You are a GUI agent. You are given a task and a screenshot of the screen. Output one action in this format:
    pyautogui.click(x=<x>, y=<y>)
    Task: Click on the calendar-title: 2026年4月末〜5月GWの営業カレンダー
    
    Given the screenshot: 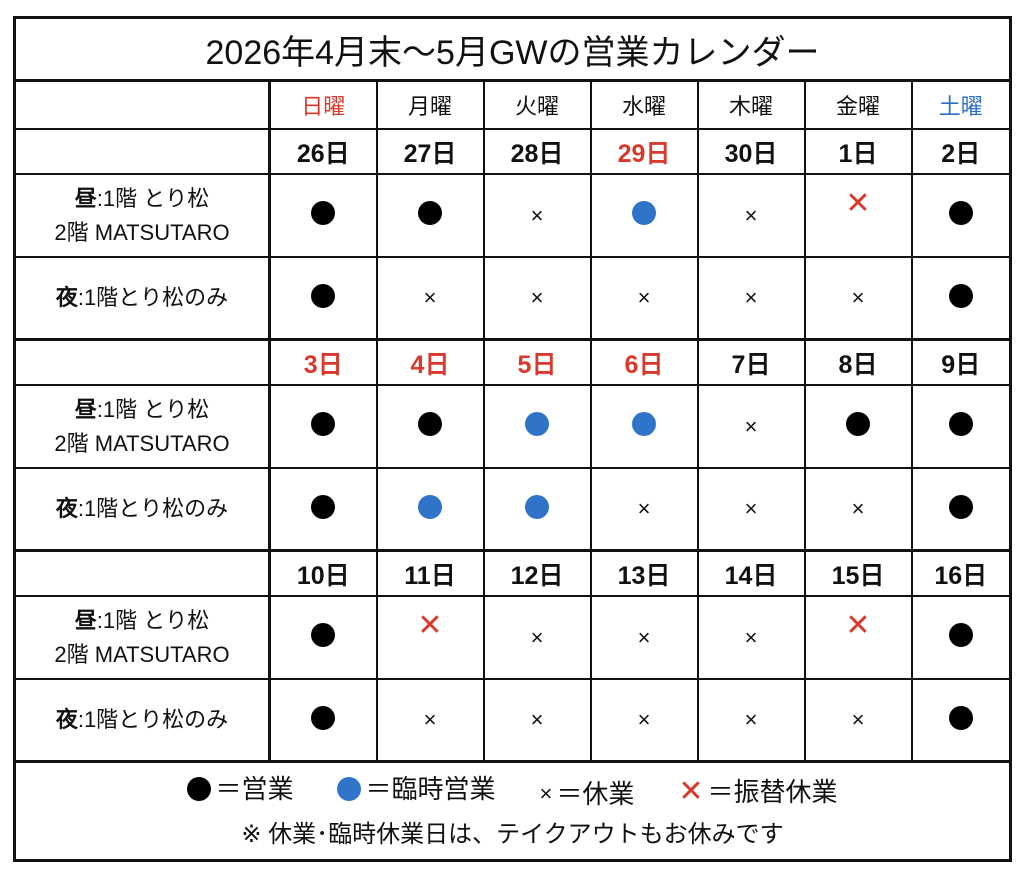 What is the action you would take?
    pyautogui.click(x=512, y=49)
    